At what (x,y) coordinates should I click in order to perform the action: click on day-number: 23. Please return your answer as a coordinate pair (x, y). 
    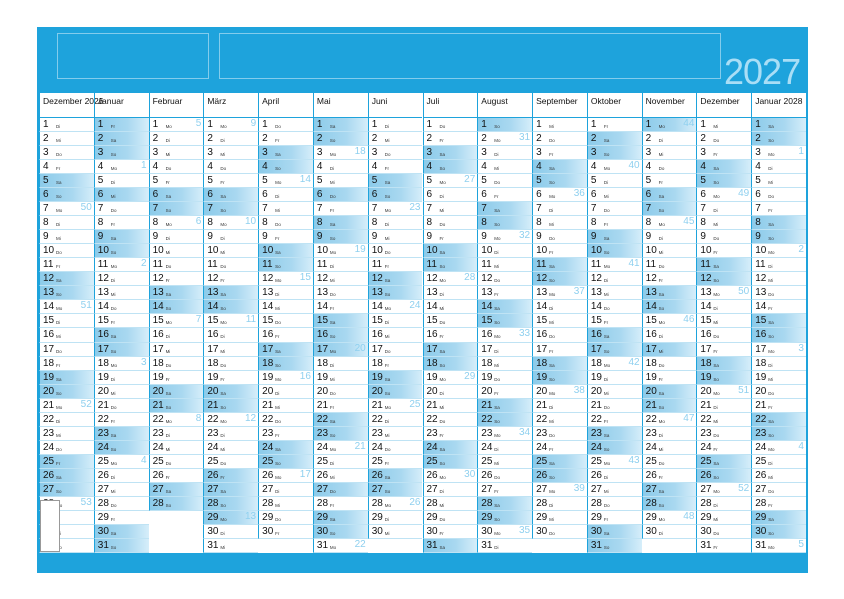
    Looking at the image, I should click on (761, 433).